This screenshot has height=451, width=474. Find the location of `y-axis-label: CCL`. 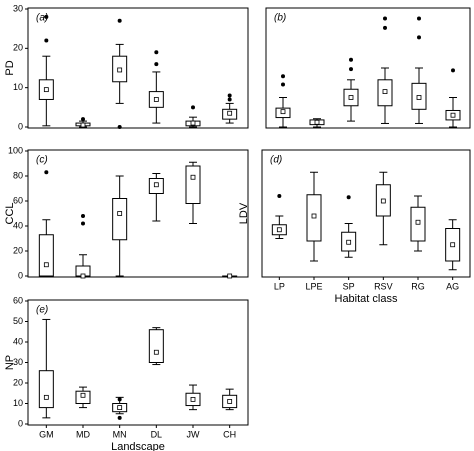

y-axis-label: CCL is located at coordinates (10, 213).